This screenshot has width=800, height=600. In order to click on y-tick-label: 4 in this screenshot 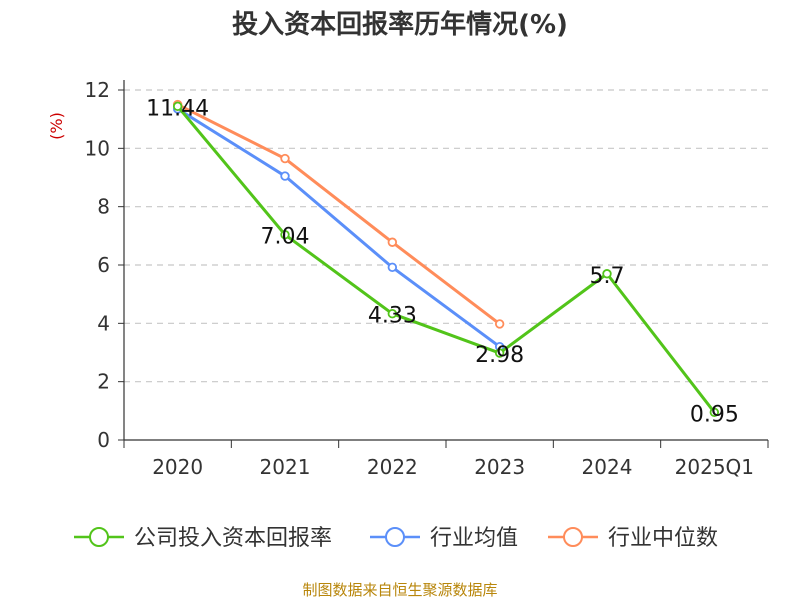, I will do `click(103, 323)`.